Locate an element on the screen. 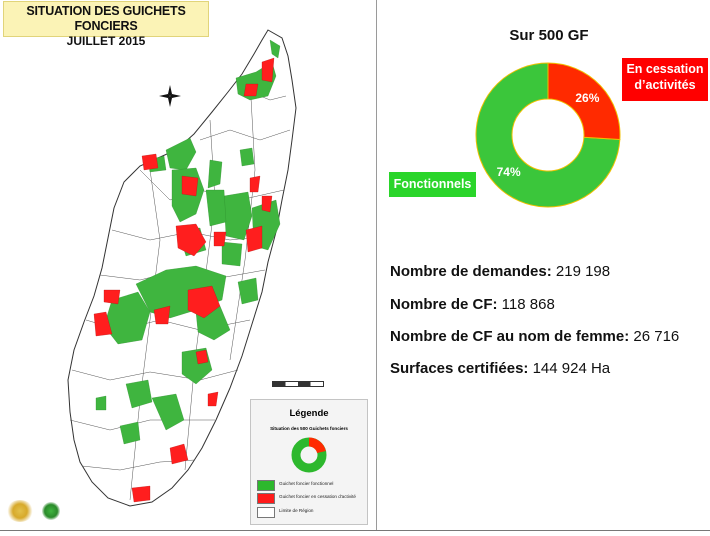  callout-cessation: En cessation d’activités is located at coordinates (665, 79).